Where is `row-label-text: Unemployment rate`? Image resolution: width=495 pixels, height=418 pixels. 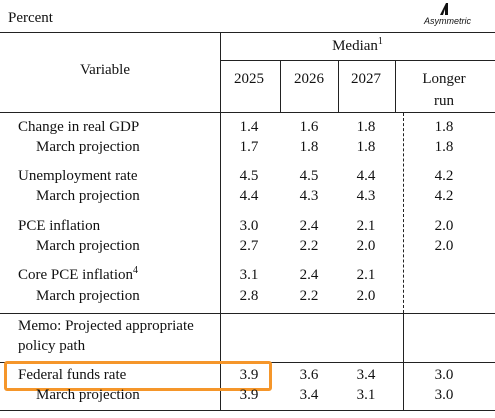
row-label-text: Unemployment rate is located at coordinates (78, 176).